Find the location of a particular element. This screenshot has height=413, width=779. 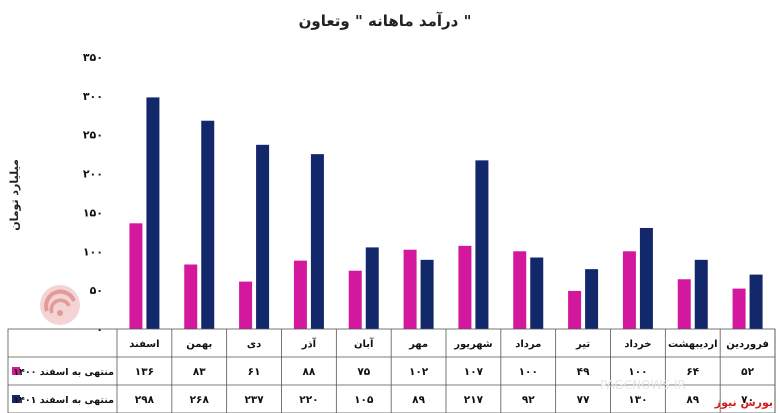

y-axis-label: میلیارد تومان is located at coordinates (14, 195).